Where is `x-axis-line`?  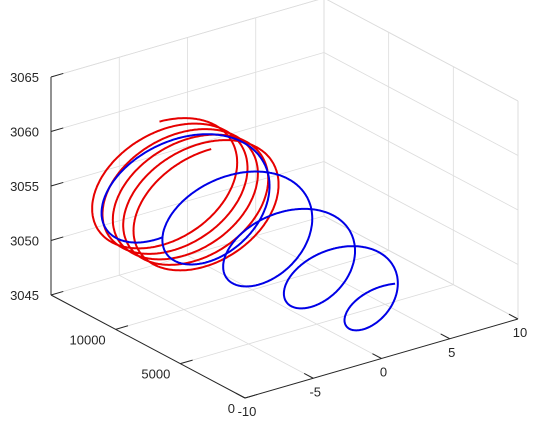
x-axis-line is located at coordinates (148, 346).